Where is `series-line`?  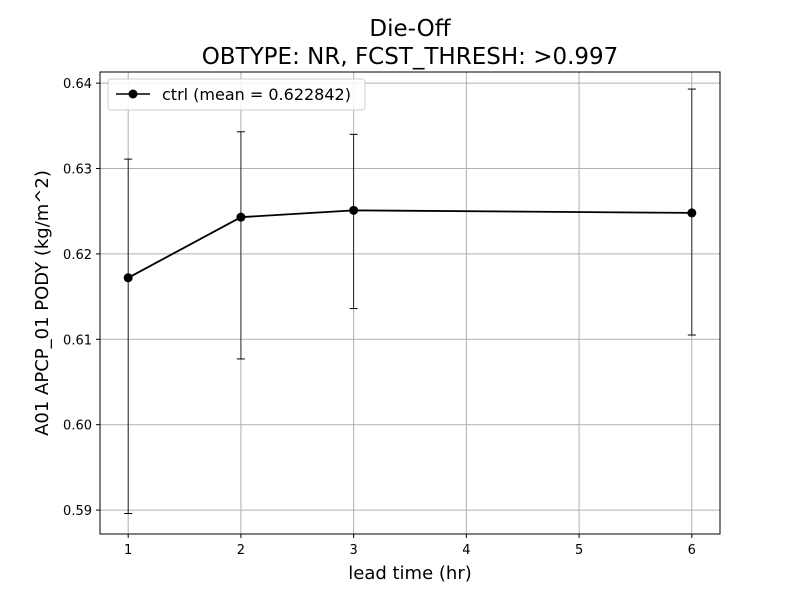 series-line is located at coordinates (409, 244).